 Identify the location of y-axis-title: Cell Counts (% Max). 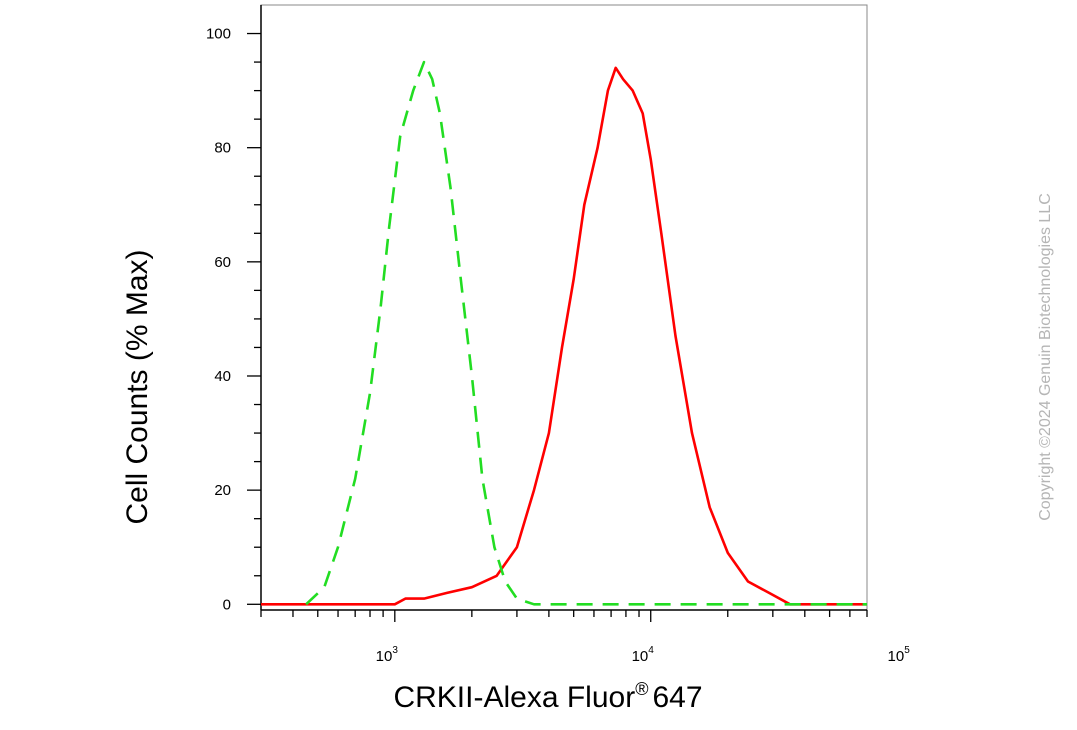
(137, 386).